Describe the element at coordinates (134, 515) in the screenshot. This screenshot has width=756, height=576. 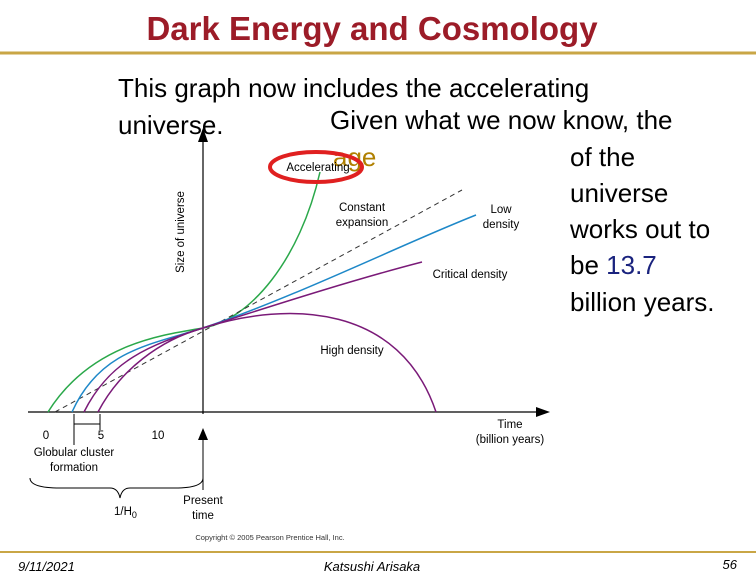
I see `annotation: 0` at that location.